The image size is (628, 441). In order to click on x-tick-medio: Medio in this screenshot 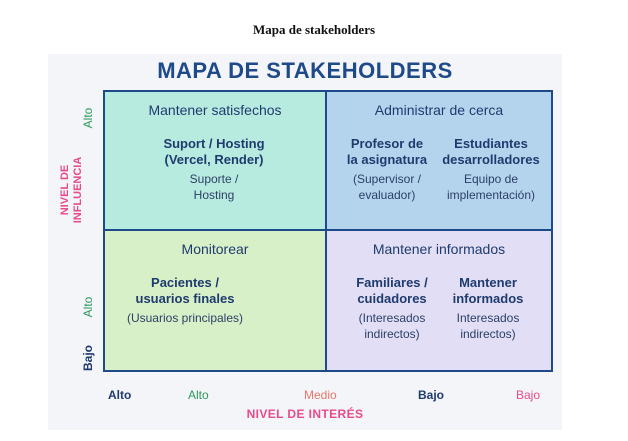, I will do `click(320, 395)`.